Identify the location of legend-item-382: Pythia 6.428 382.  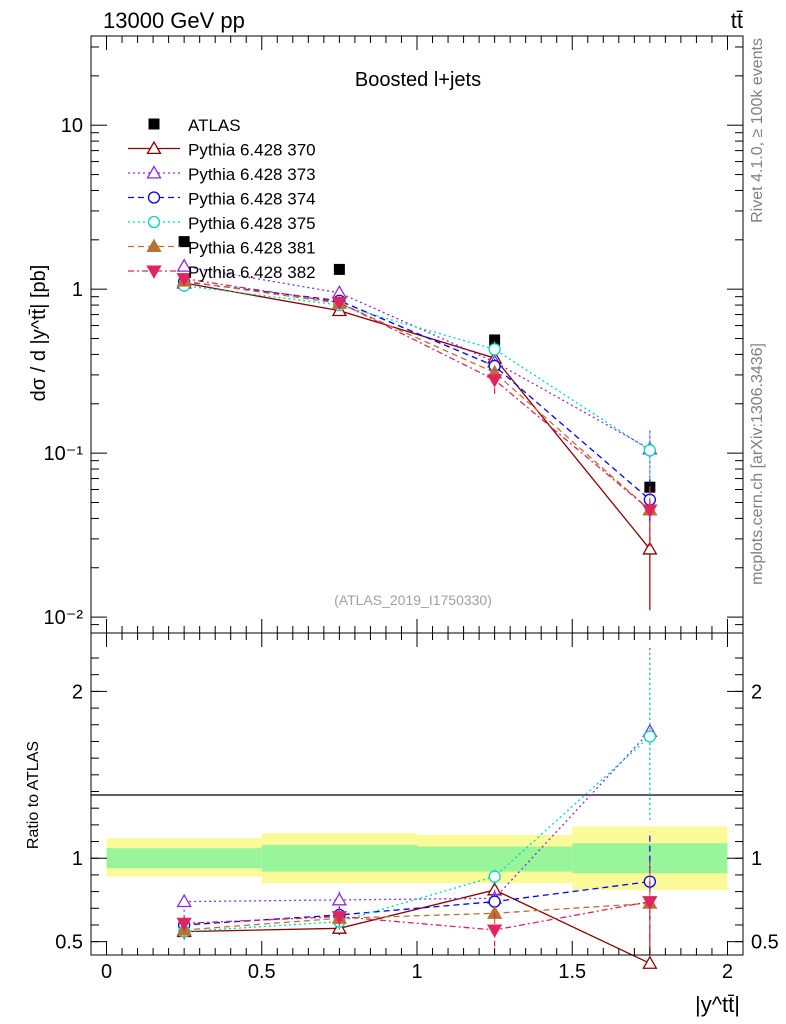
(222, 272).